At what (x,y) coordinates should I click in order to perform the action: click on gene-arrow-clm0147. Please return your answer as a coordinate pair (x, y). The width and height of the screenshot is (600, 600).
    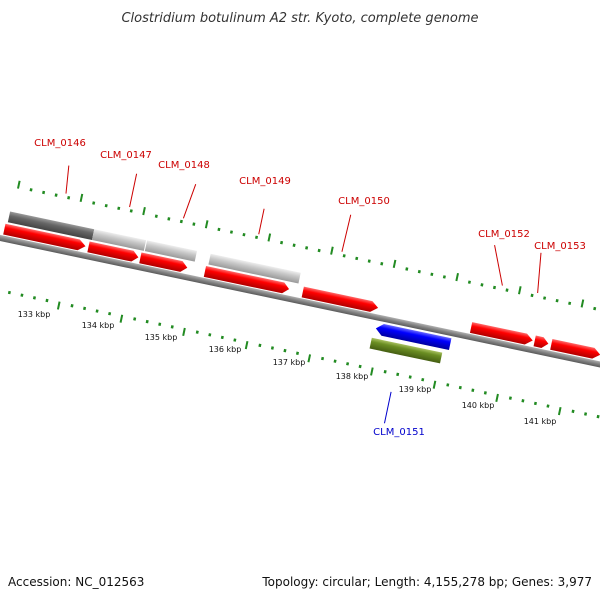
    Looking at the image, I should click on (113, 252).